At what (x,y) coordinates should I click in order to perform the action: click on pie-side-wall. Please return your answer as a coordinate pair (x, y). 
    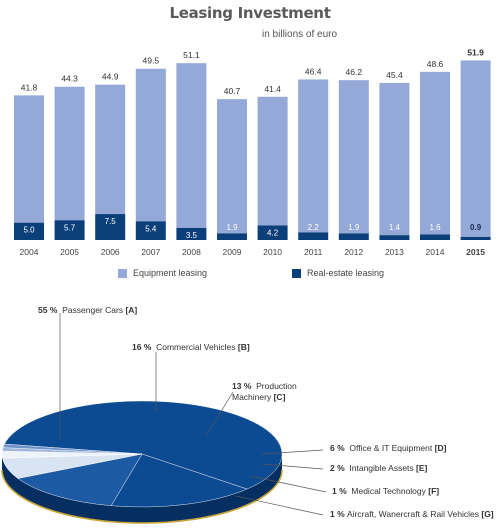
    Looking at the image, I should click on (142, 488).